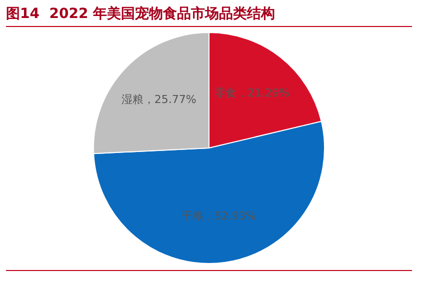 This screenshot has height=301, width=424. I want to click on slice-label: 干粮，52.93%, so click(218, 215).